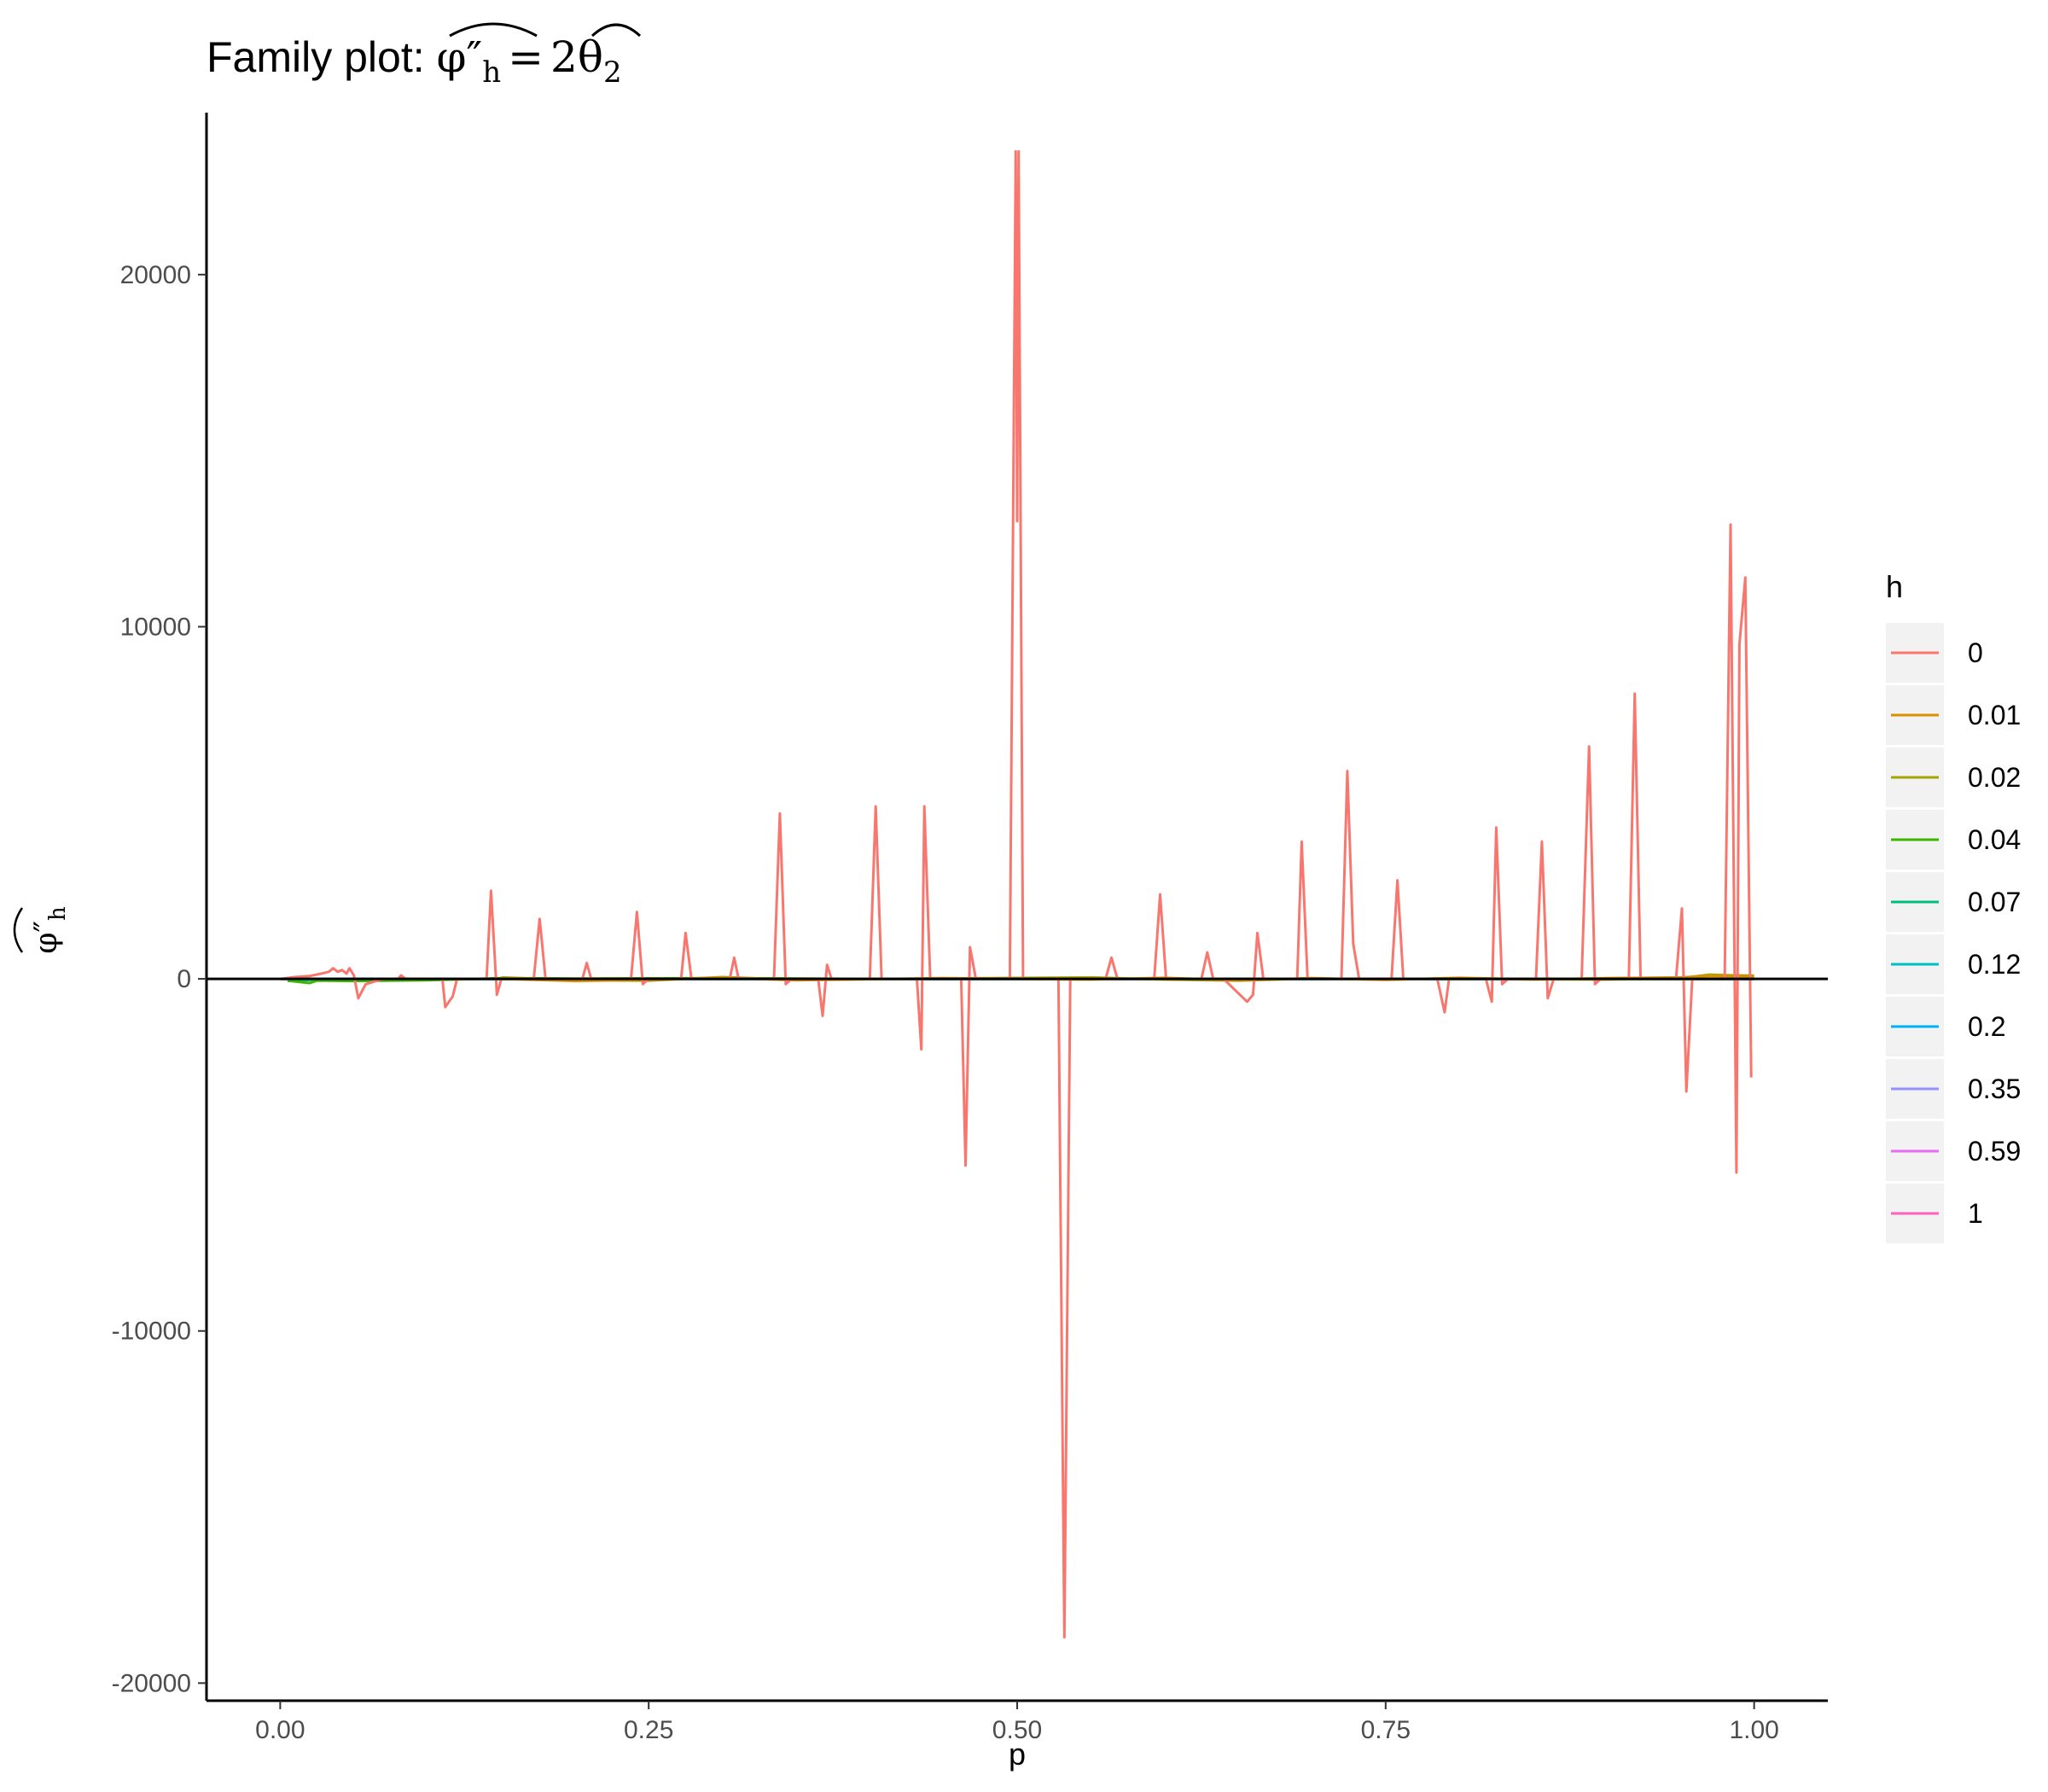  I want to click on legend-label: 0.2, so click(1987, 1026).